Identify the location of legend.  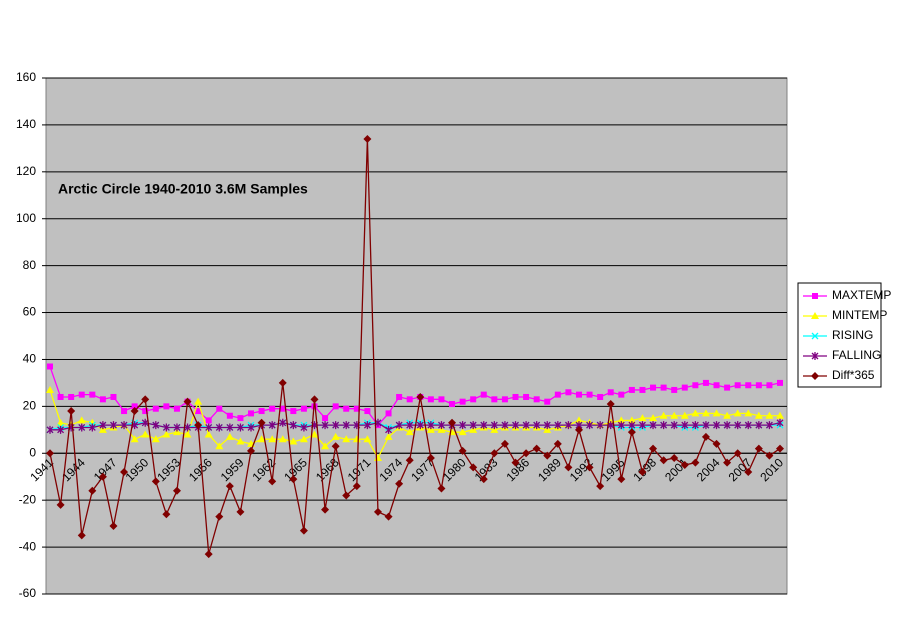
(839, 335).